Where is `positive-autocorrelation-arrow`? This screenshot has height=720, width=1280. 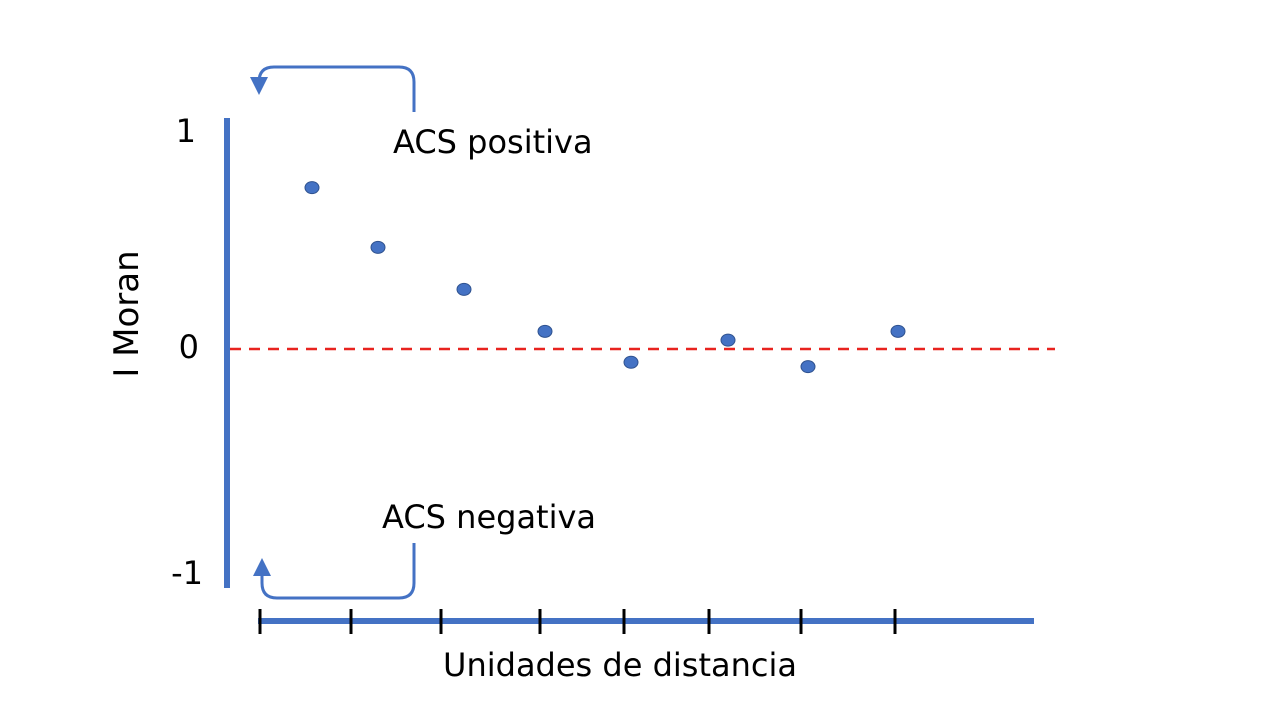 positive-autocorrelation-arrow is located at coordinates (333, 88).